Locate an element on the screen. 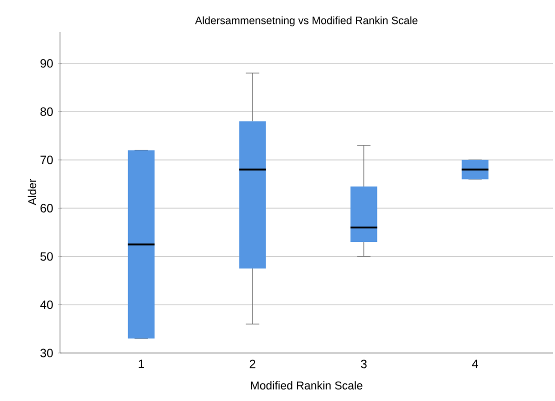 The height and width of the screenshot is (401, 555). chart-title: Aldersammensetning vs Modified Rankin Scale is located at coordinates (306, 21).